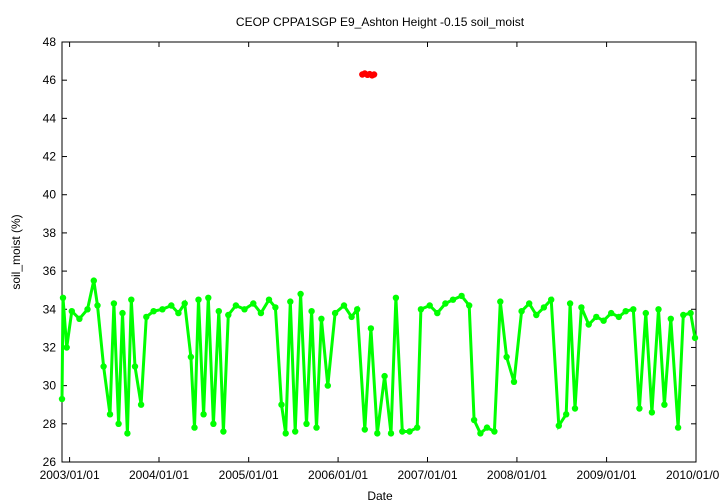 This screenshot has width=720, height=504. I want to click on x-tick-label: 2003/01/01, so click(70, 475).